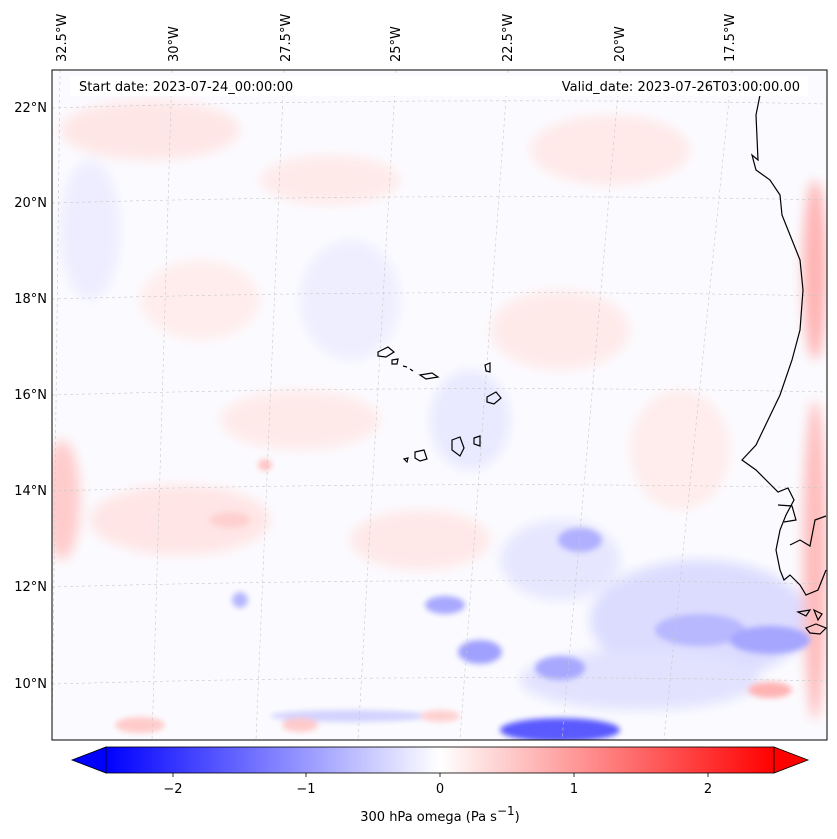  Describe the element at coordinates (681, 87) in the screenshot. I see `valid-date-label: Valid_date: 2023-07-26T03:00:00.00` at that location.